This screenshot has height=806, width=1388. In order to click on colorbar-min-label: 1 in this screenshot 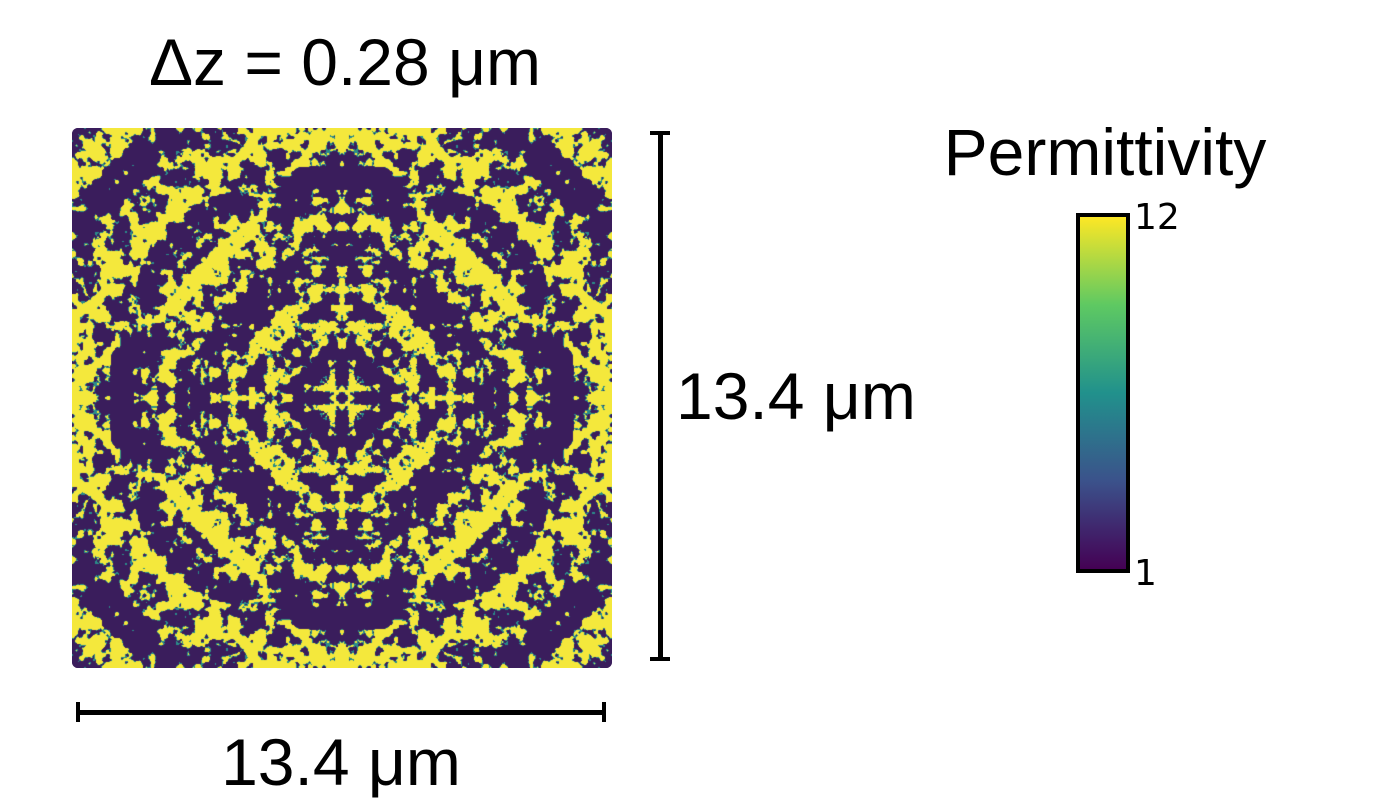, I will do `click(1145, 573)`.